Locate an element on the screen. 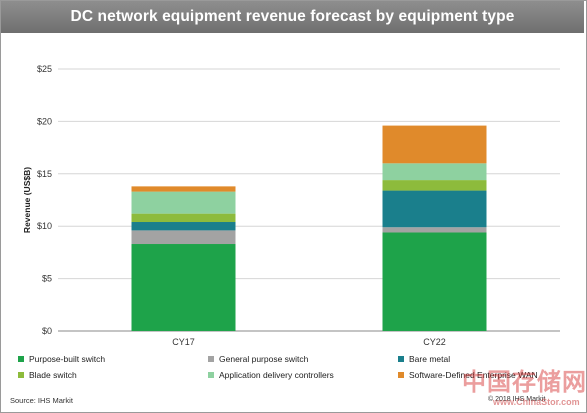 The width and height of the screenshot is (587, 413). legend-item: Application delivery controllers is located at coordinates (295, 375).